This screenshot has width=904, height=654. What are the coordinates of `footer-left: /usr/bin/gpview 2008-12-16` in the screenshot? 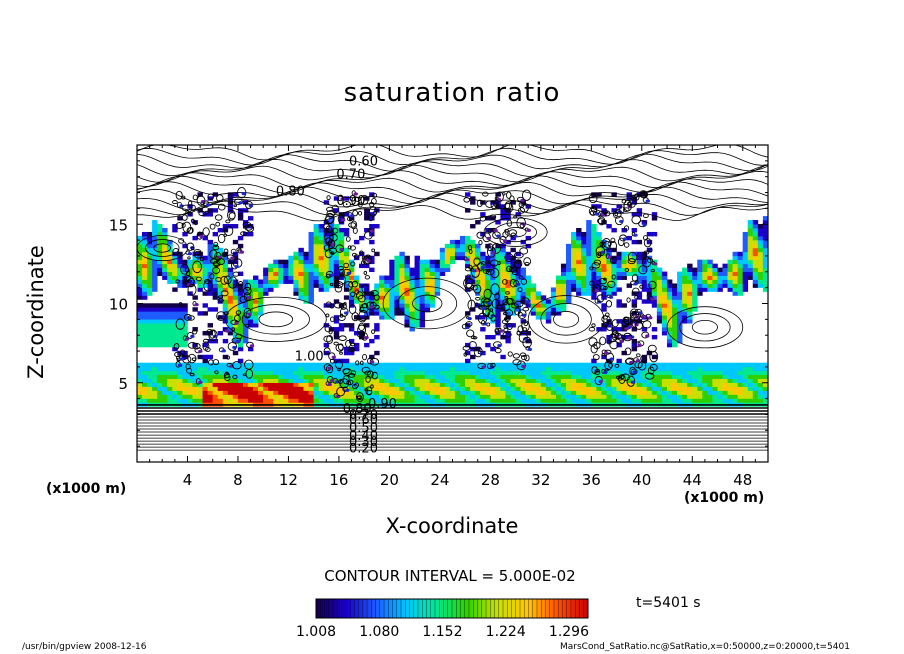 It's located at (84, 647).